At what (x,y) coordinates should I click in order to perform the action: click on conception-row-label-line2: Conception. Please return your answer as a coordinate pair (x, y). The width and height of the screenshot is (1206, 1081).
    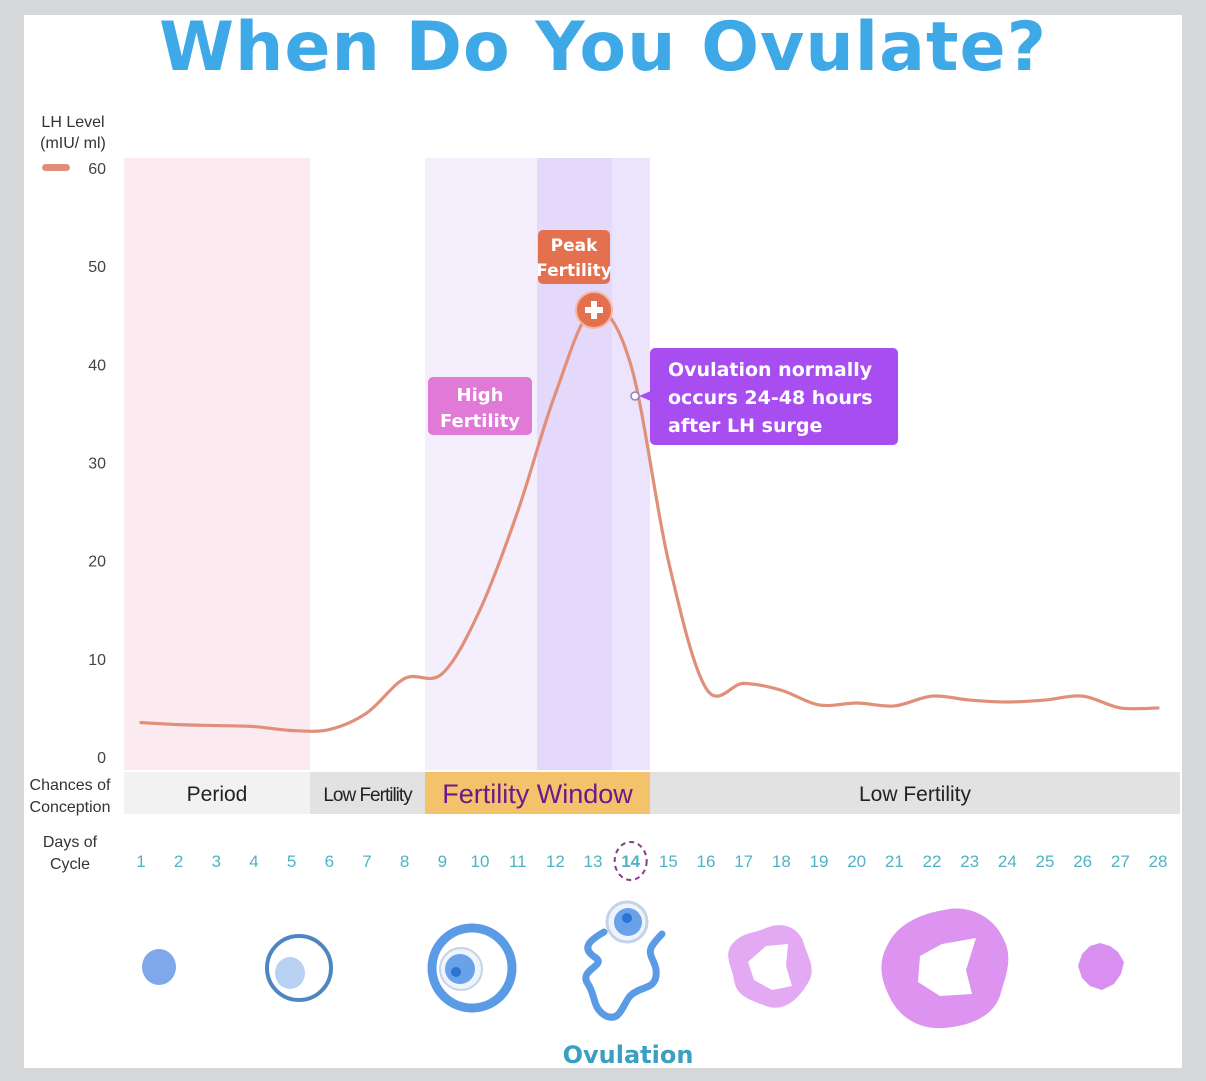
    Looking at the image, I should click on (70, 807).